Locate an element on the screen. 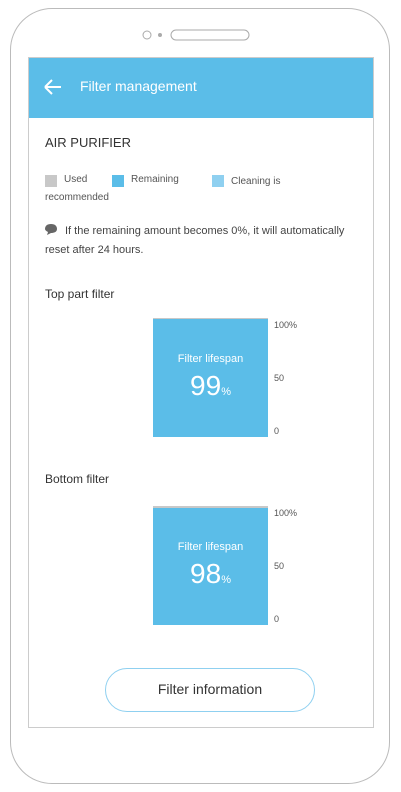 The image size is (401, 792). legend-label: Remaining is located at coordinates (155, 179).